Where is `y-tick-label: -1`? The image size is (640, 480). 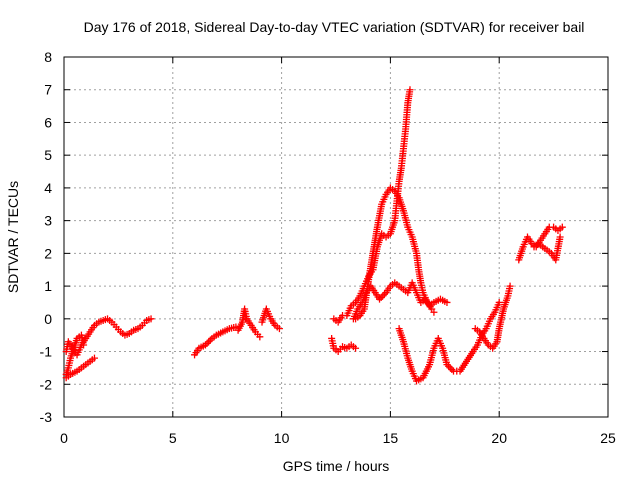
y-tick-label: -1 is located at coordinates (46, 352).